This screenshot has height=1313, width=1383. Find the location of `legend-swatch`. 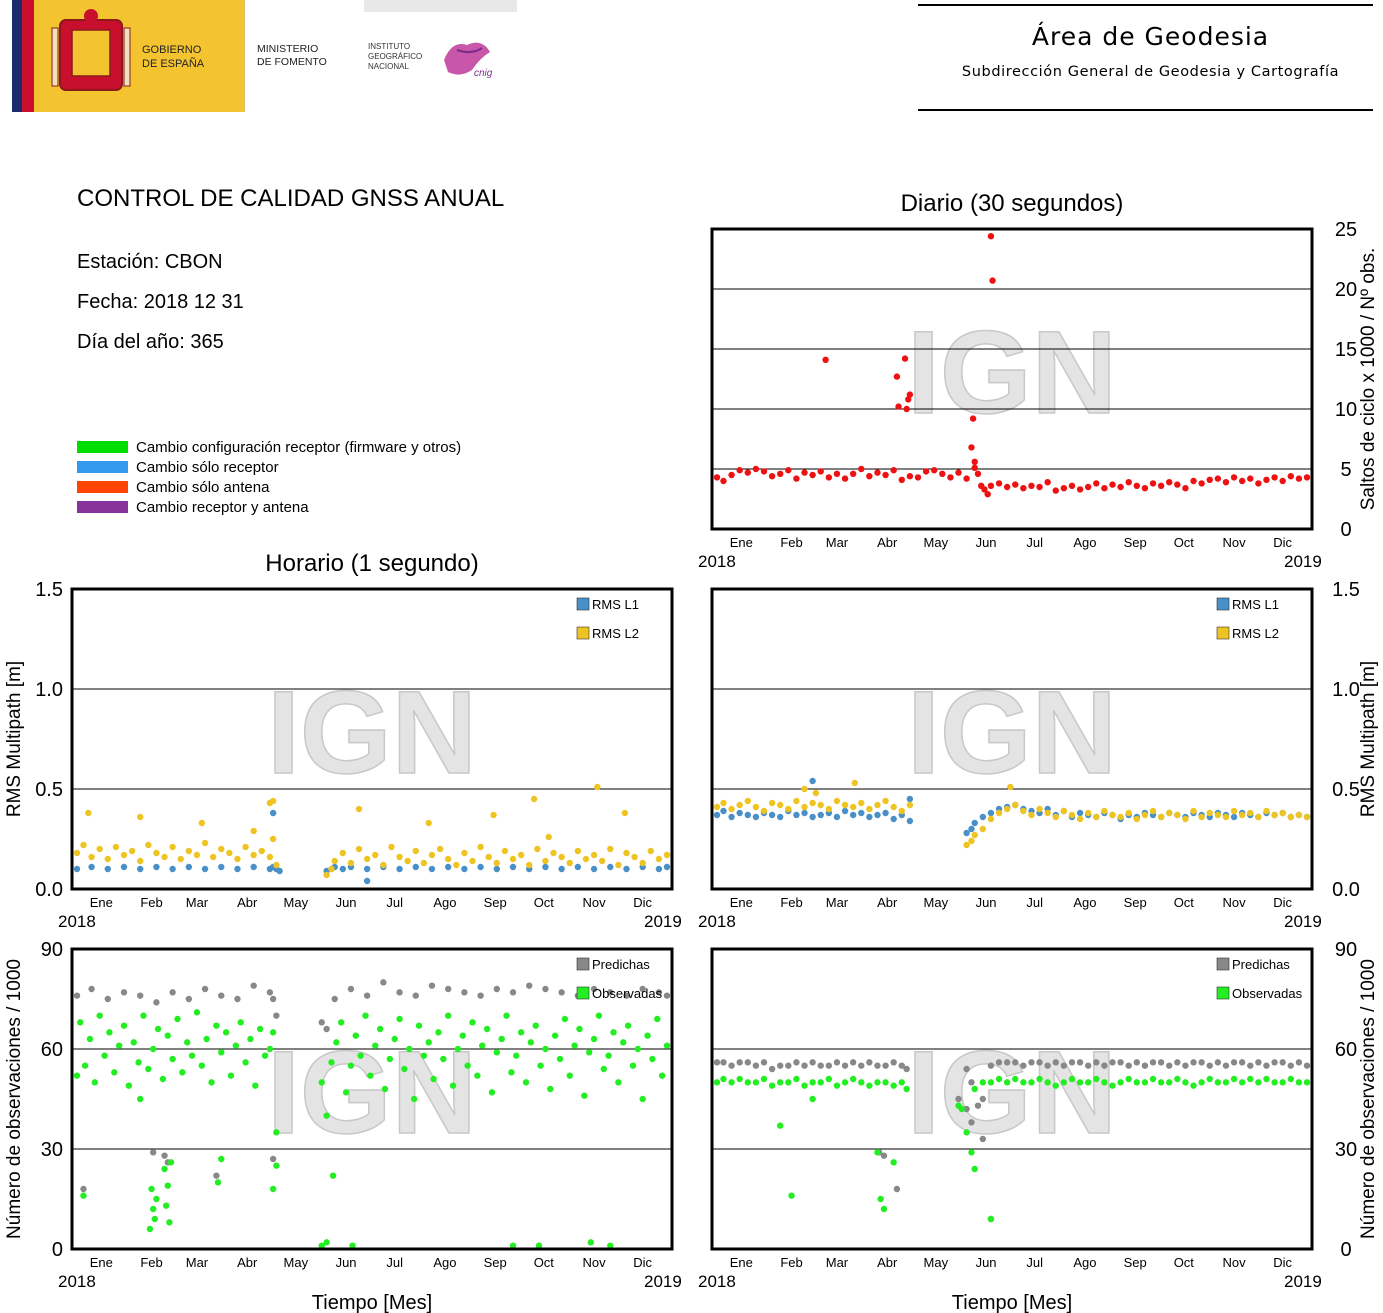

legend-swatch is located at coordinates (583, 993).